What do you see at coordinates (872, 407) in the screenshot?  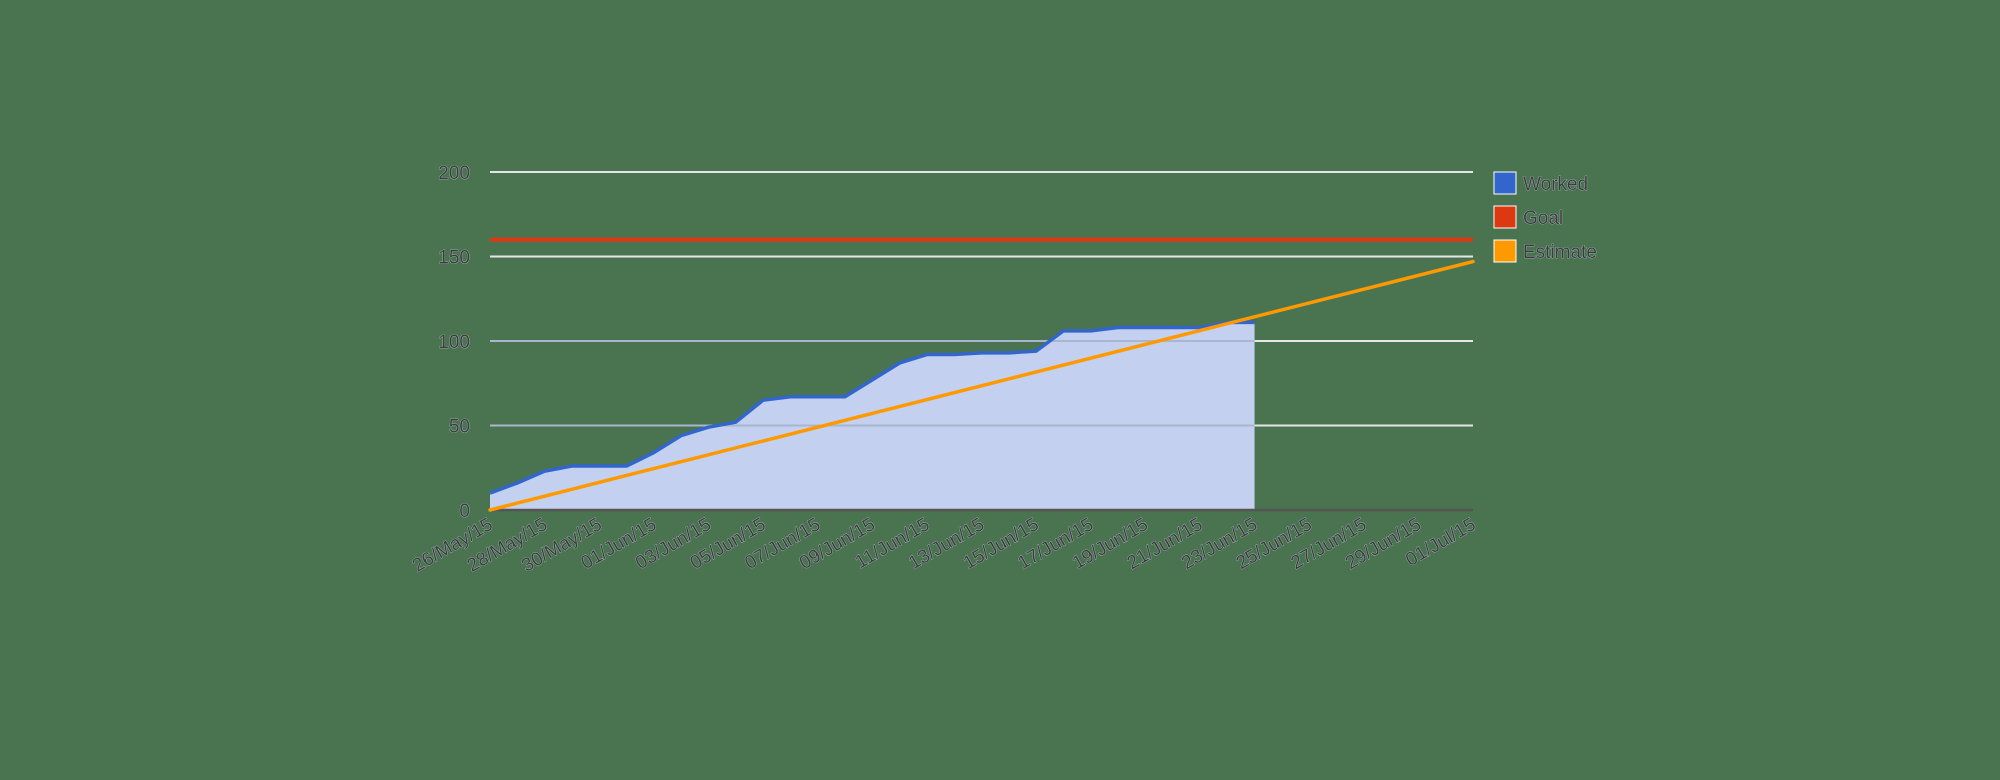 I see `worked-line` at bounding box center [872, 407].